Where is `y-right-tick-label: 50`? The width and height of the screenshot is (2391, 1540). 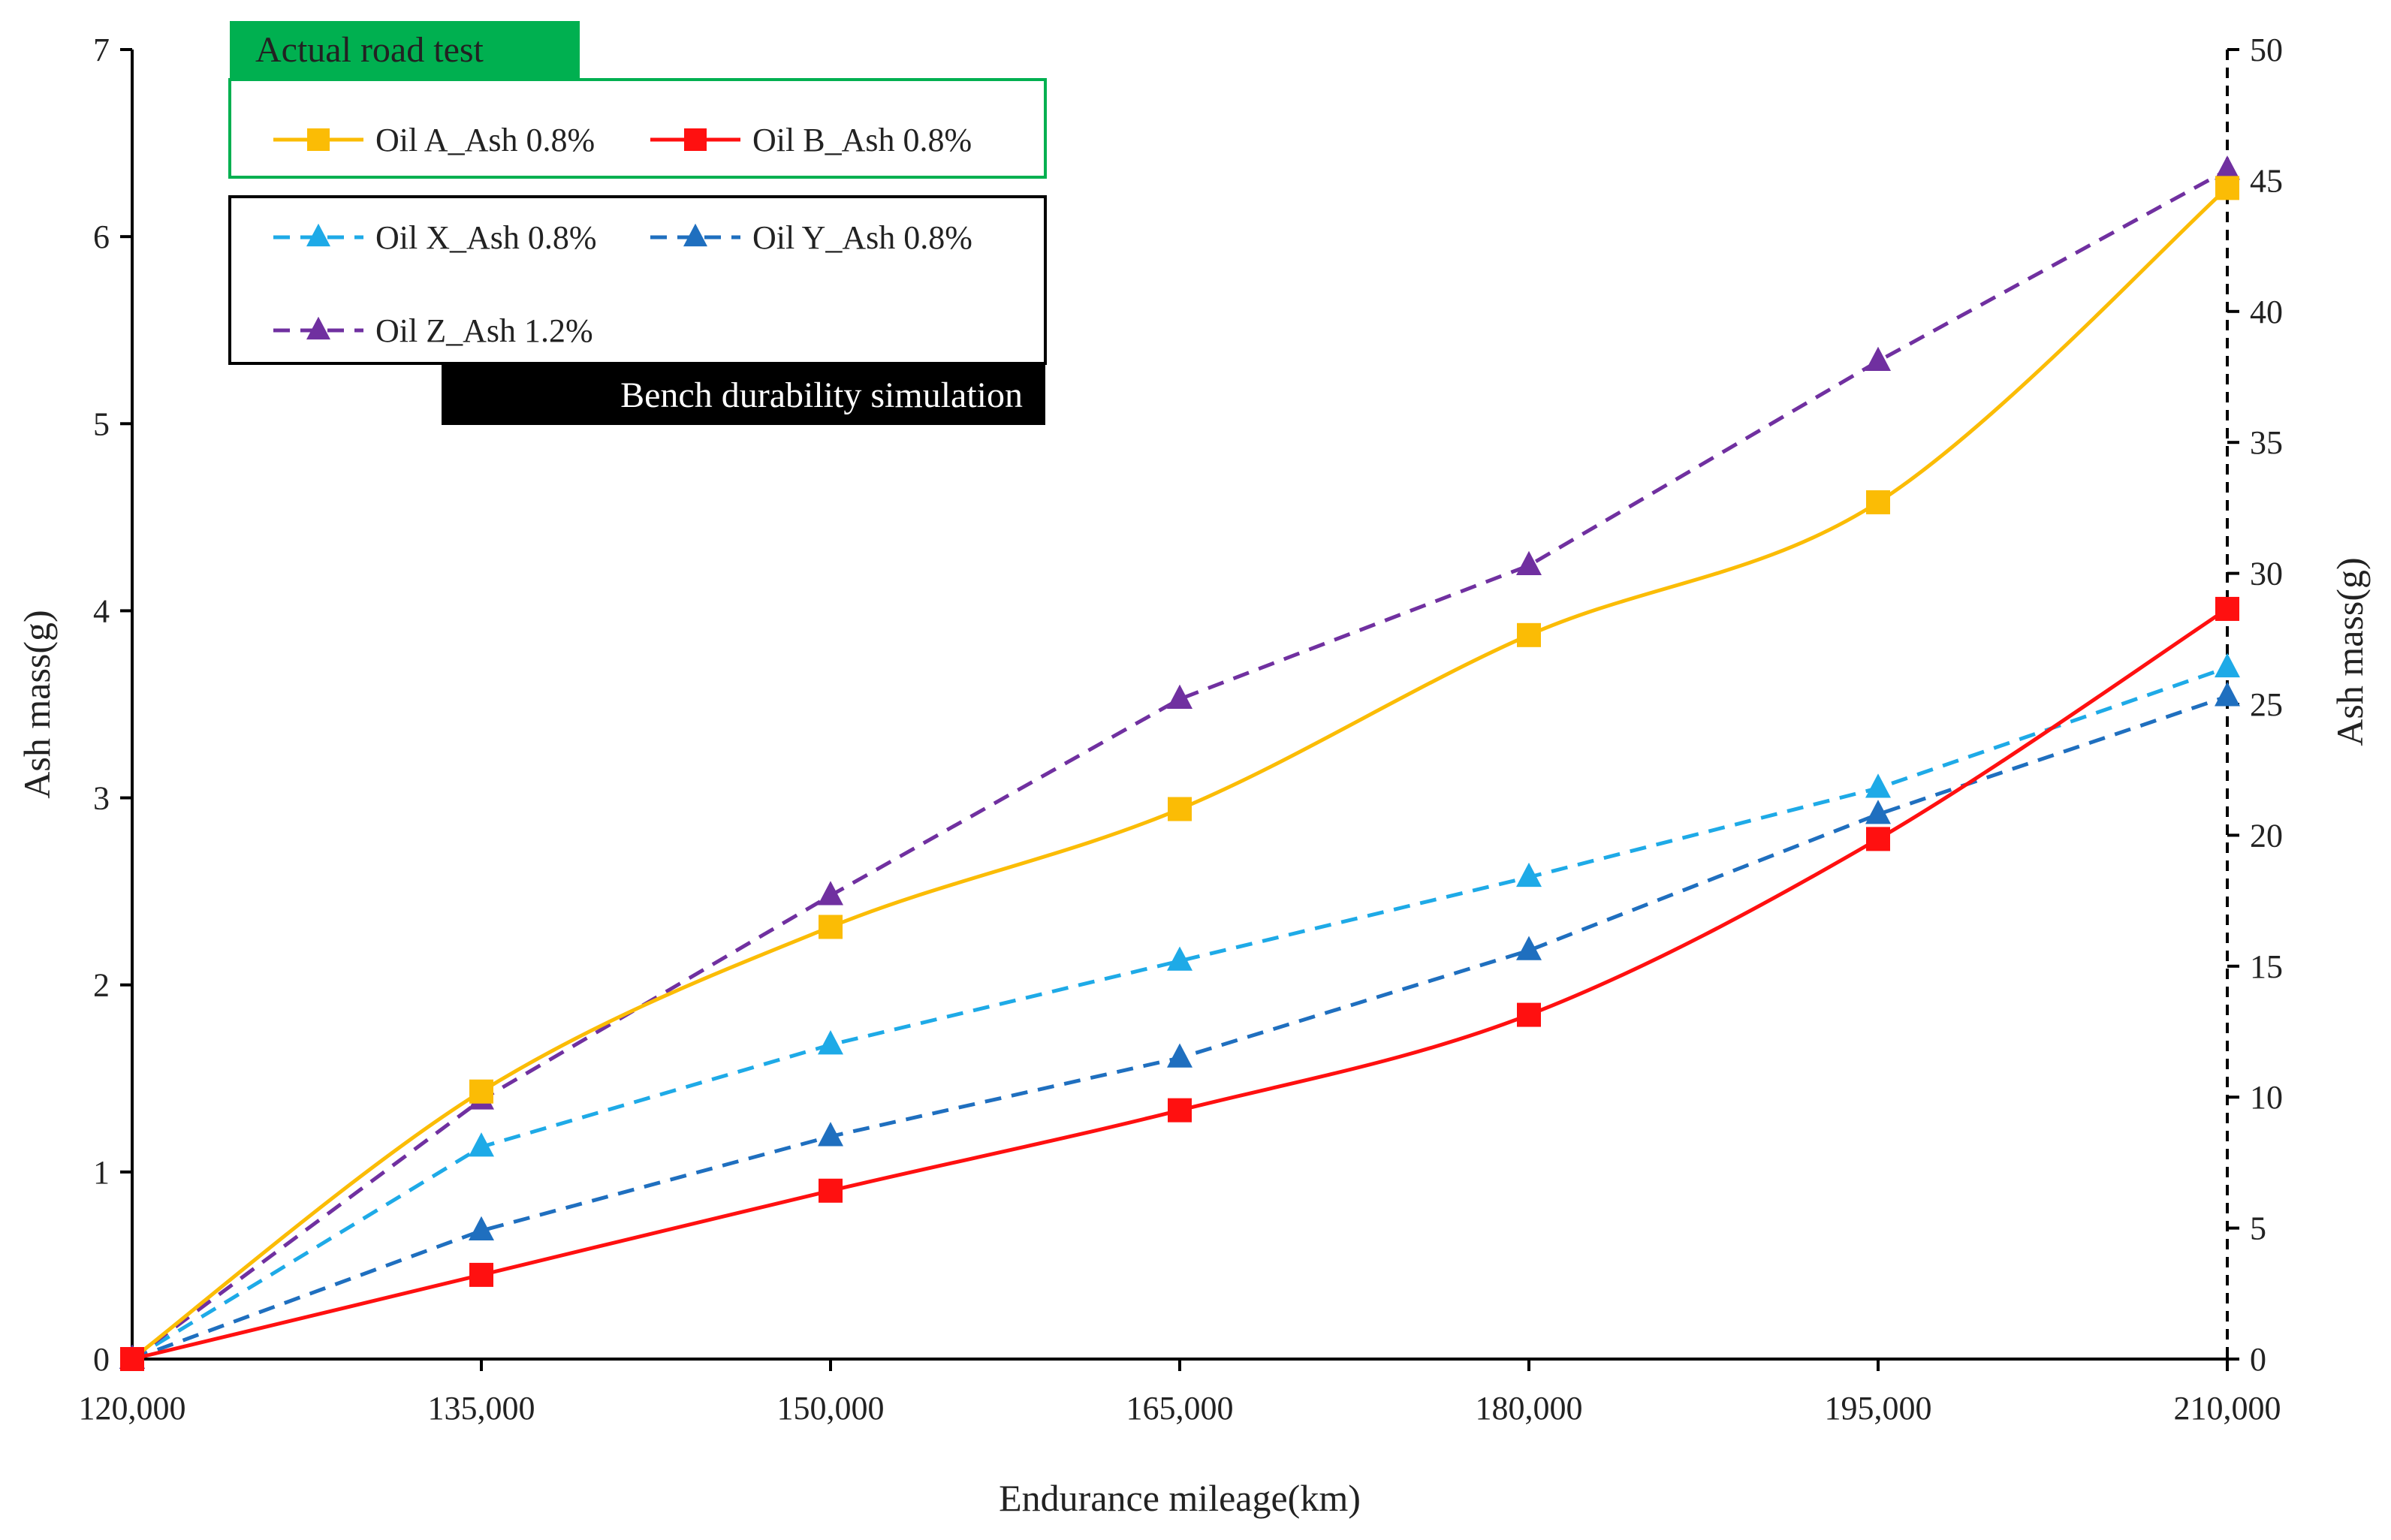
y-right-tick-label: 50 is located at coordinates (2266, 50).